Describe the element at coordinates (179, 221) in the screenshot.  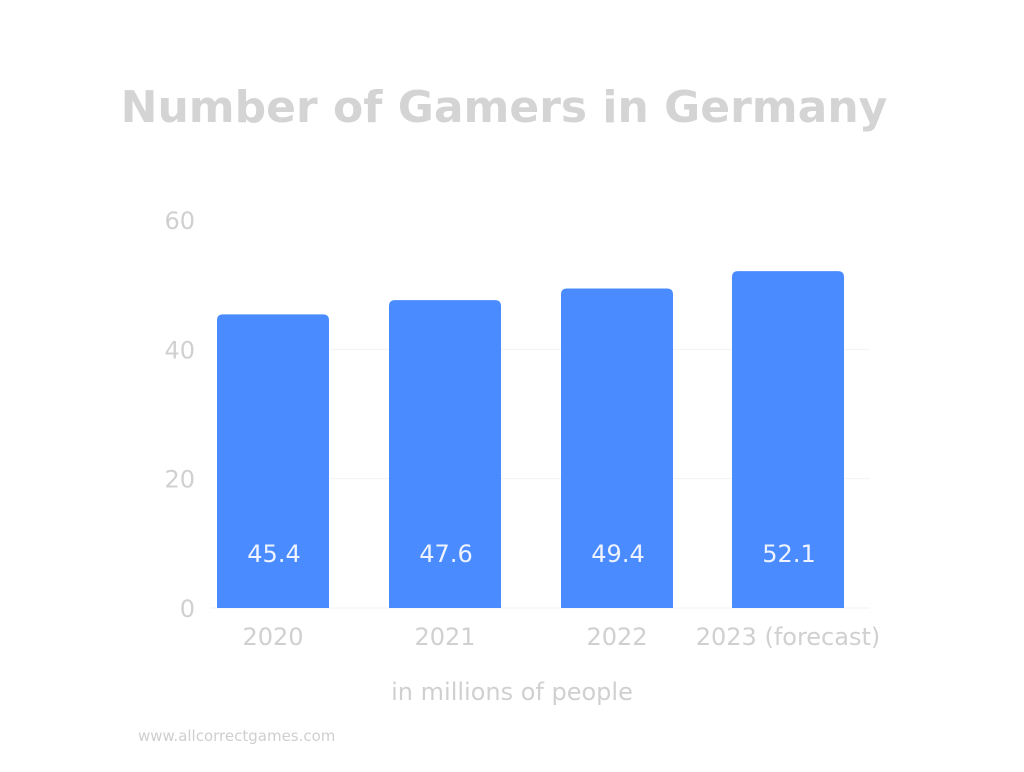
I see `y-tick-label: 60` at that location.